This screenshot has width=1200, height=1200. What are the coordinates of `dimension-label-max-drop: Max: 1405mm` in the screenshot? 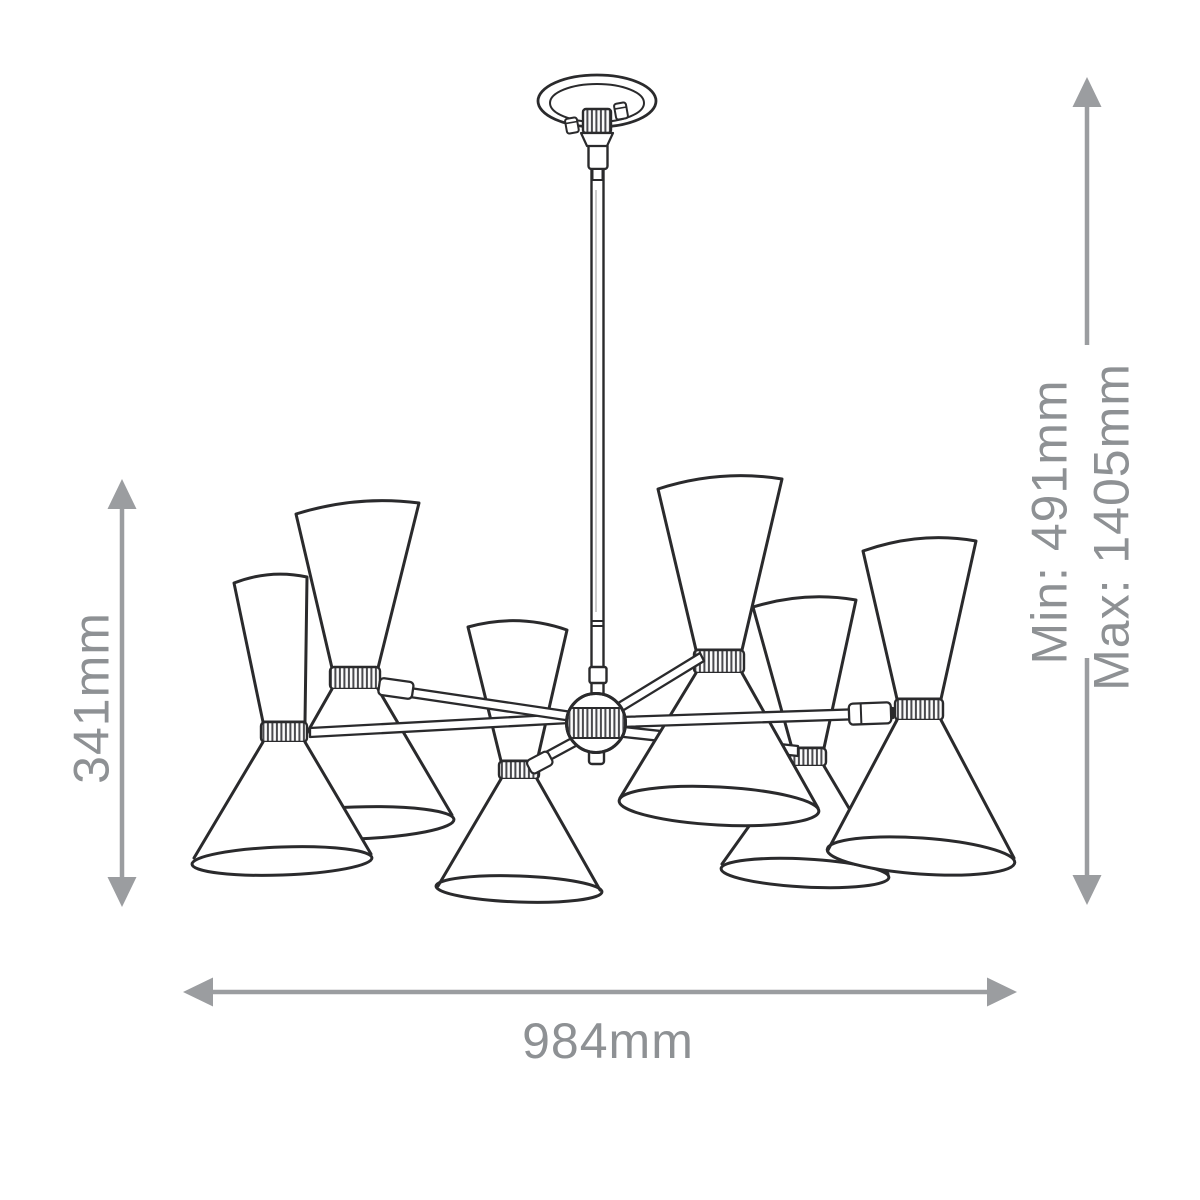 It's located at (1112, 527).